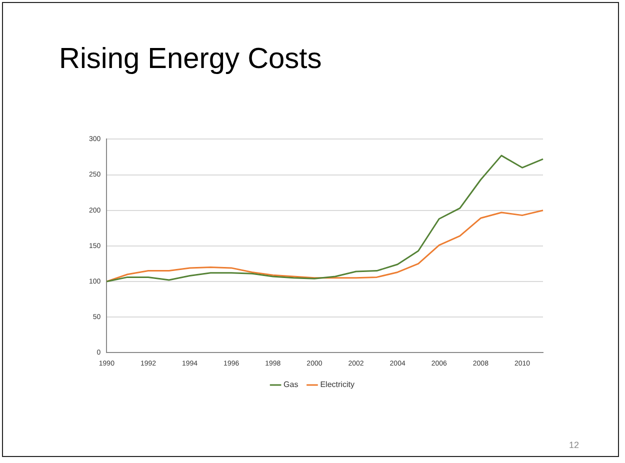 The height and width of the screenshot is (463, 625). I want to click on text: 12, so click(574, 445).